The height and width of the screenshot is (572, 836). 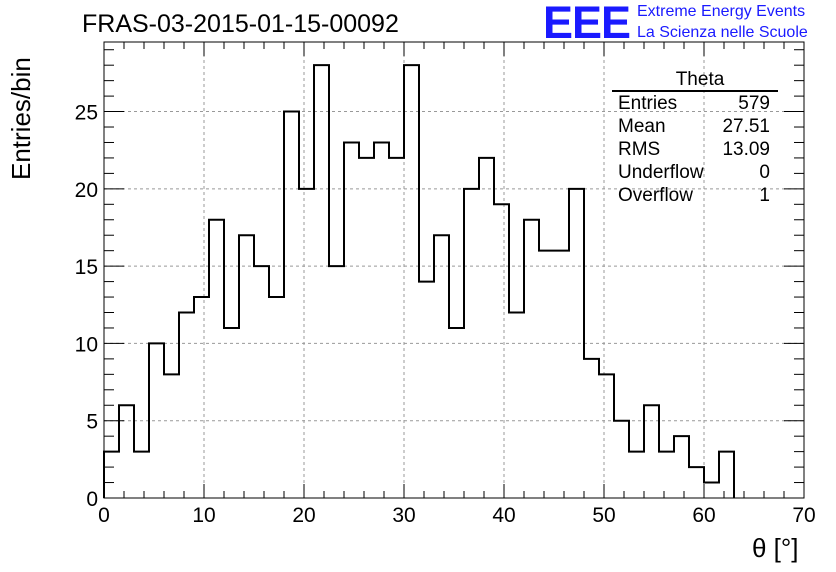 What do you see at coordinates (764, 195) in the screenshot?
I see `stats-value: 1` at bounding box center [764, 195].